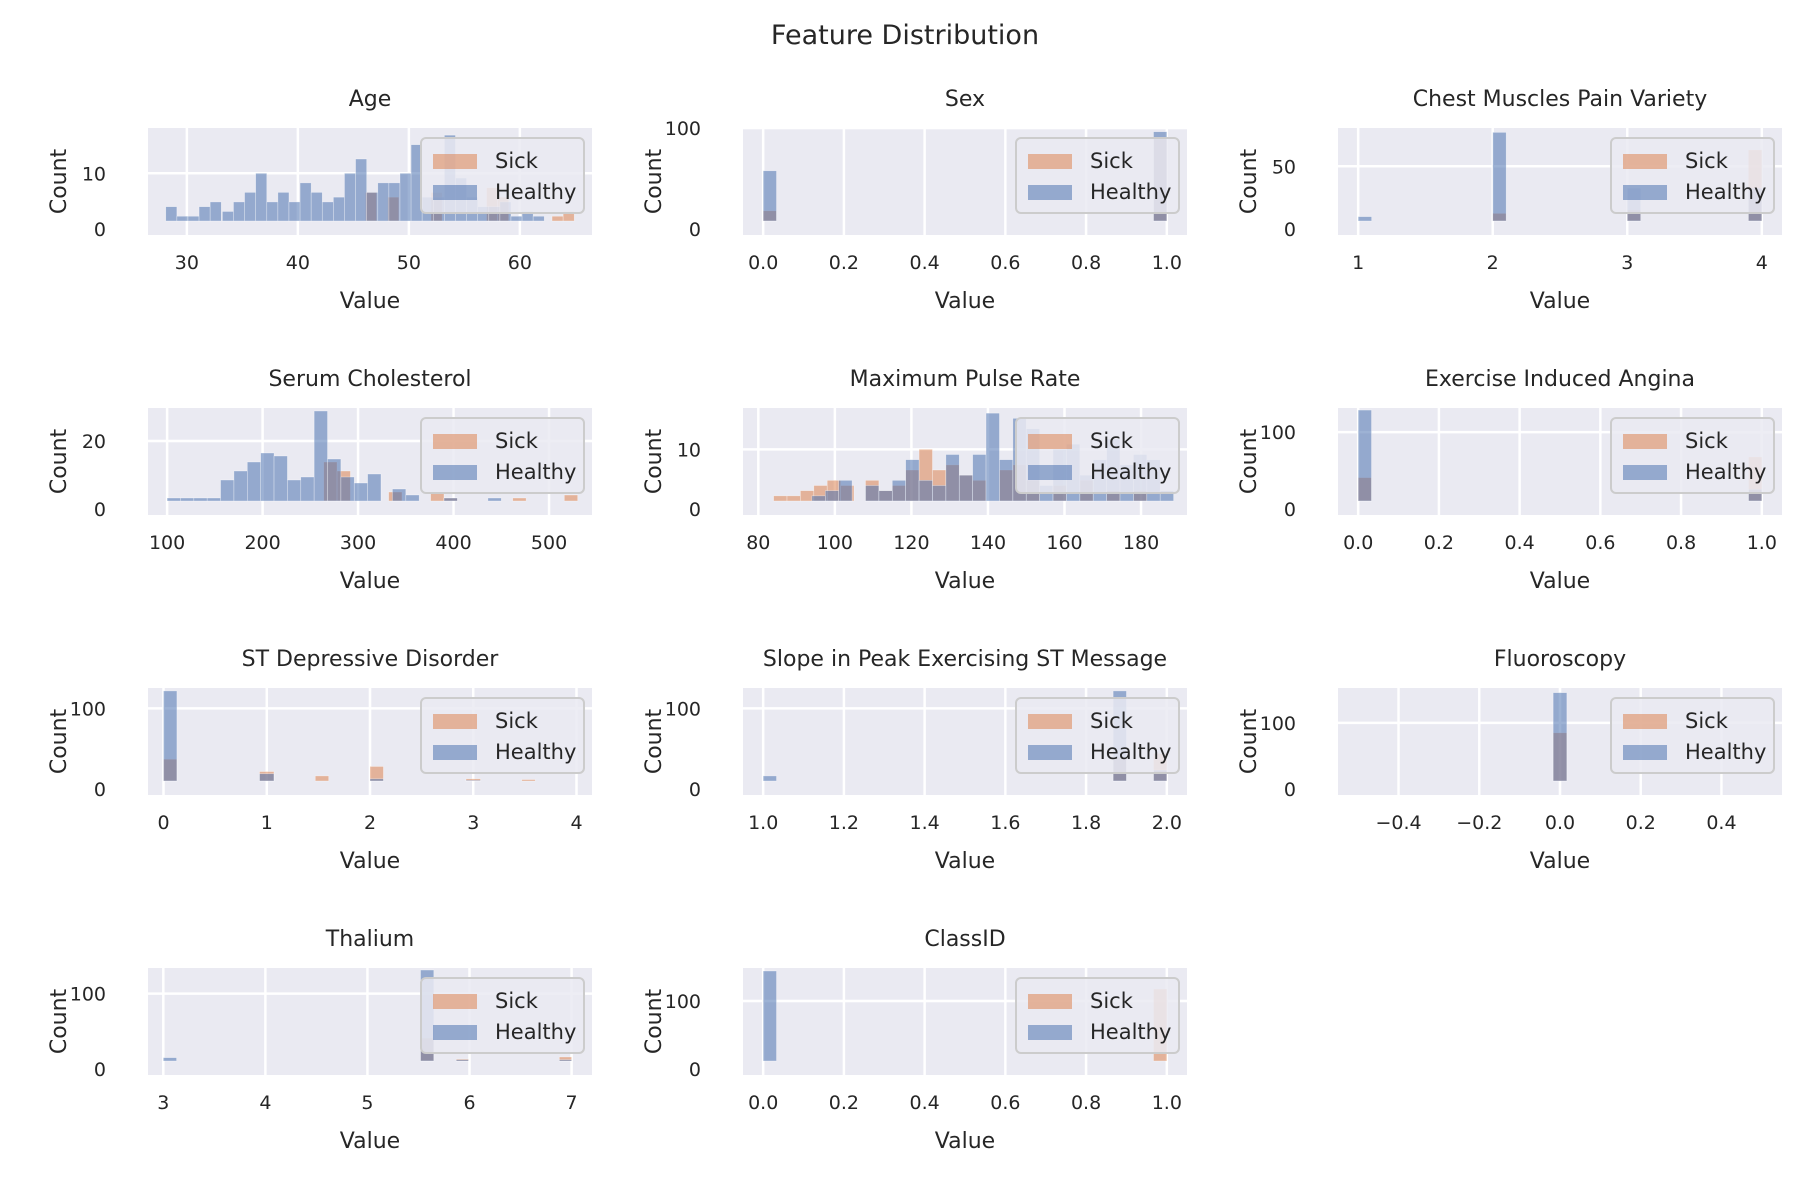 The height and width of the screenshot is (1200, 1800). I want to click on subplot-title: Sex, so click(965, 99).